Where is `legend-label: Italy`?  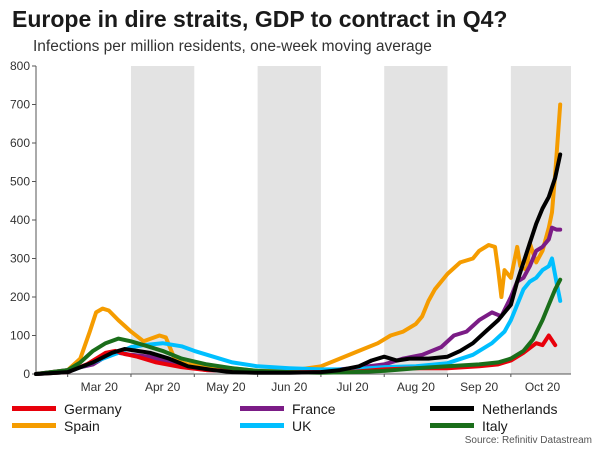
legend-label: Italy is located at coordinates (495, 425).